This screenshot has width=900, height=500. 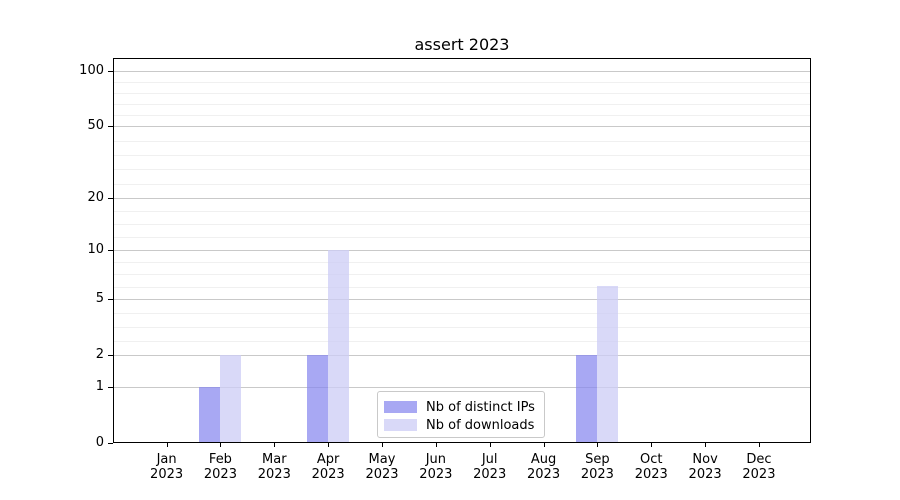 I want to click on chart-title: assert 2023, so click(x=462, y=44).